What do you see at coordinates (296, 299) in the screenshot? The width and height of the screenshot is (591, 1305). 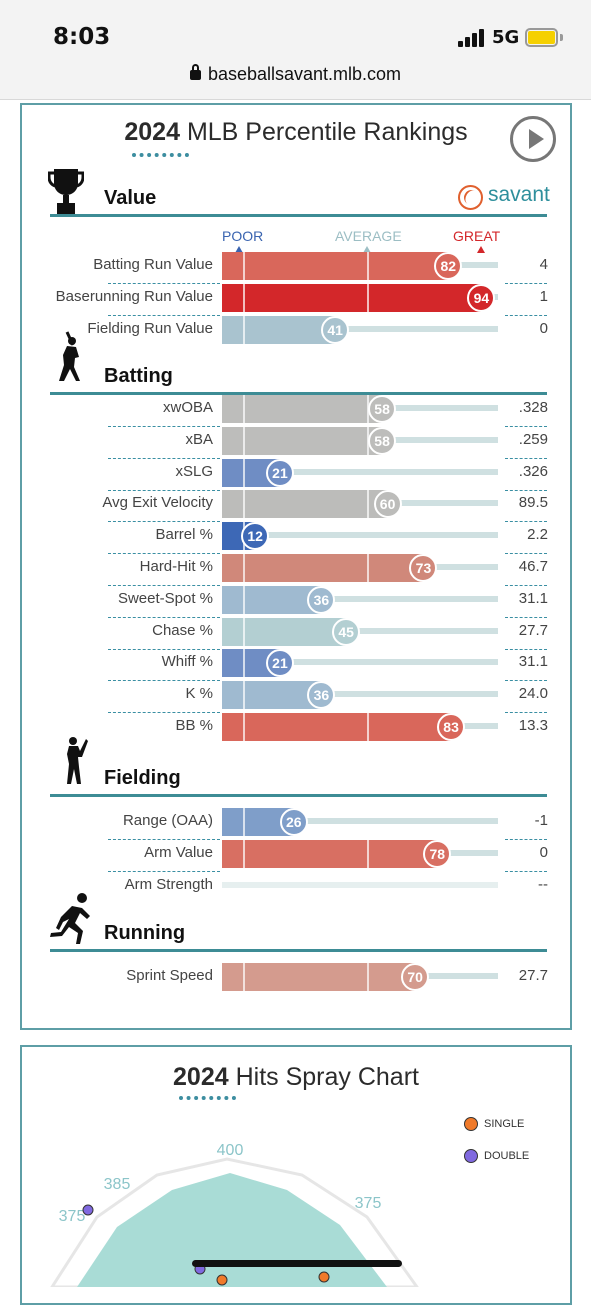 I see `metric-row-baserunning-run-value: Baserunning Run Value 94 1` at bounding box center [296, 299].